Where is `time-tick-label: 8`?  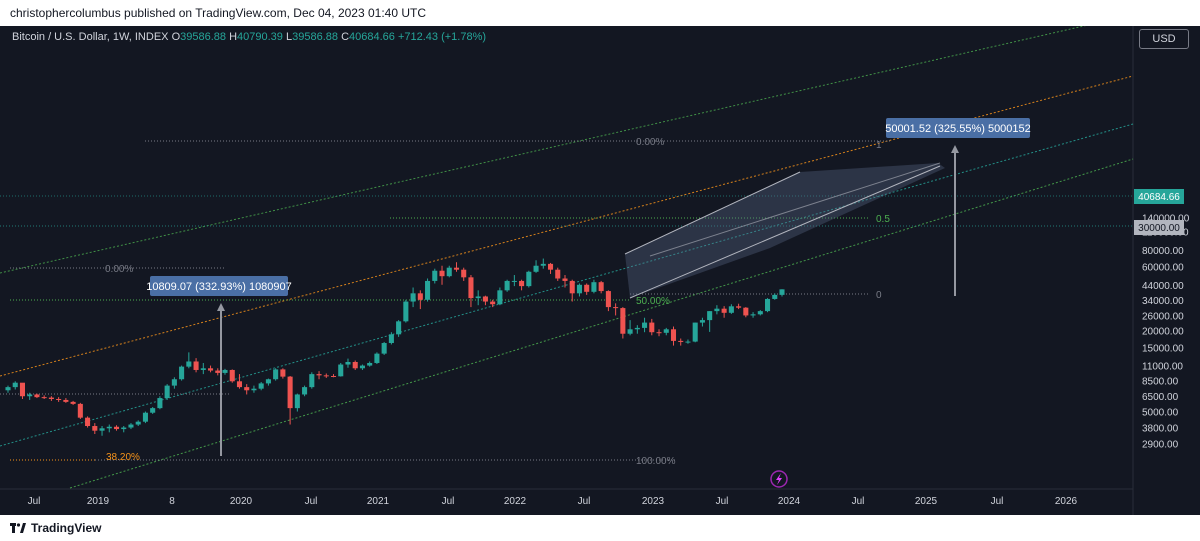
time-tick-label: 8 is located at coordinates (172, 501).